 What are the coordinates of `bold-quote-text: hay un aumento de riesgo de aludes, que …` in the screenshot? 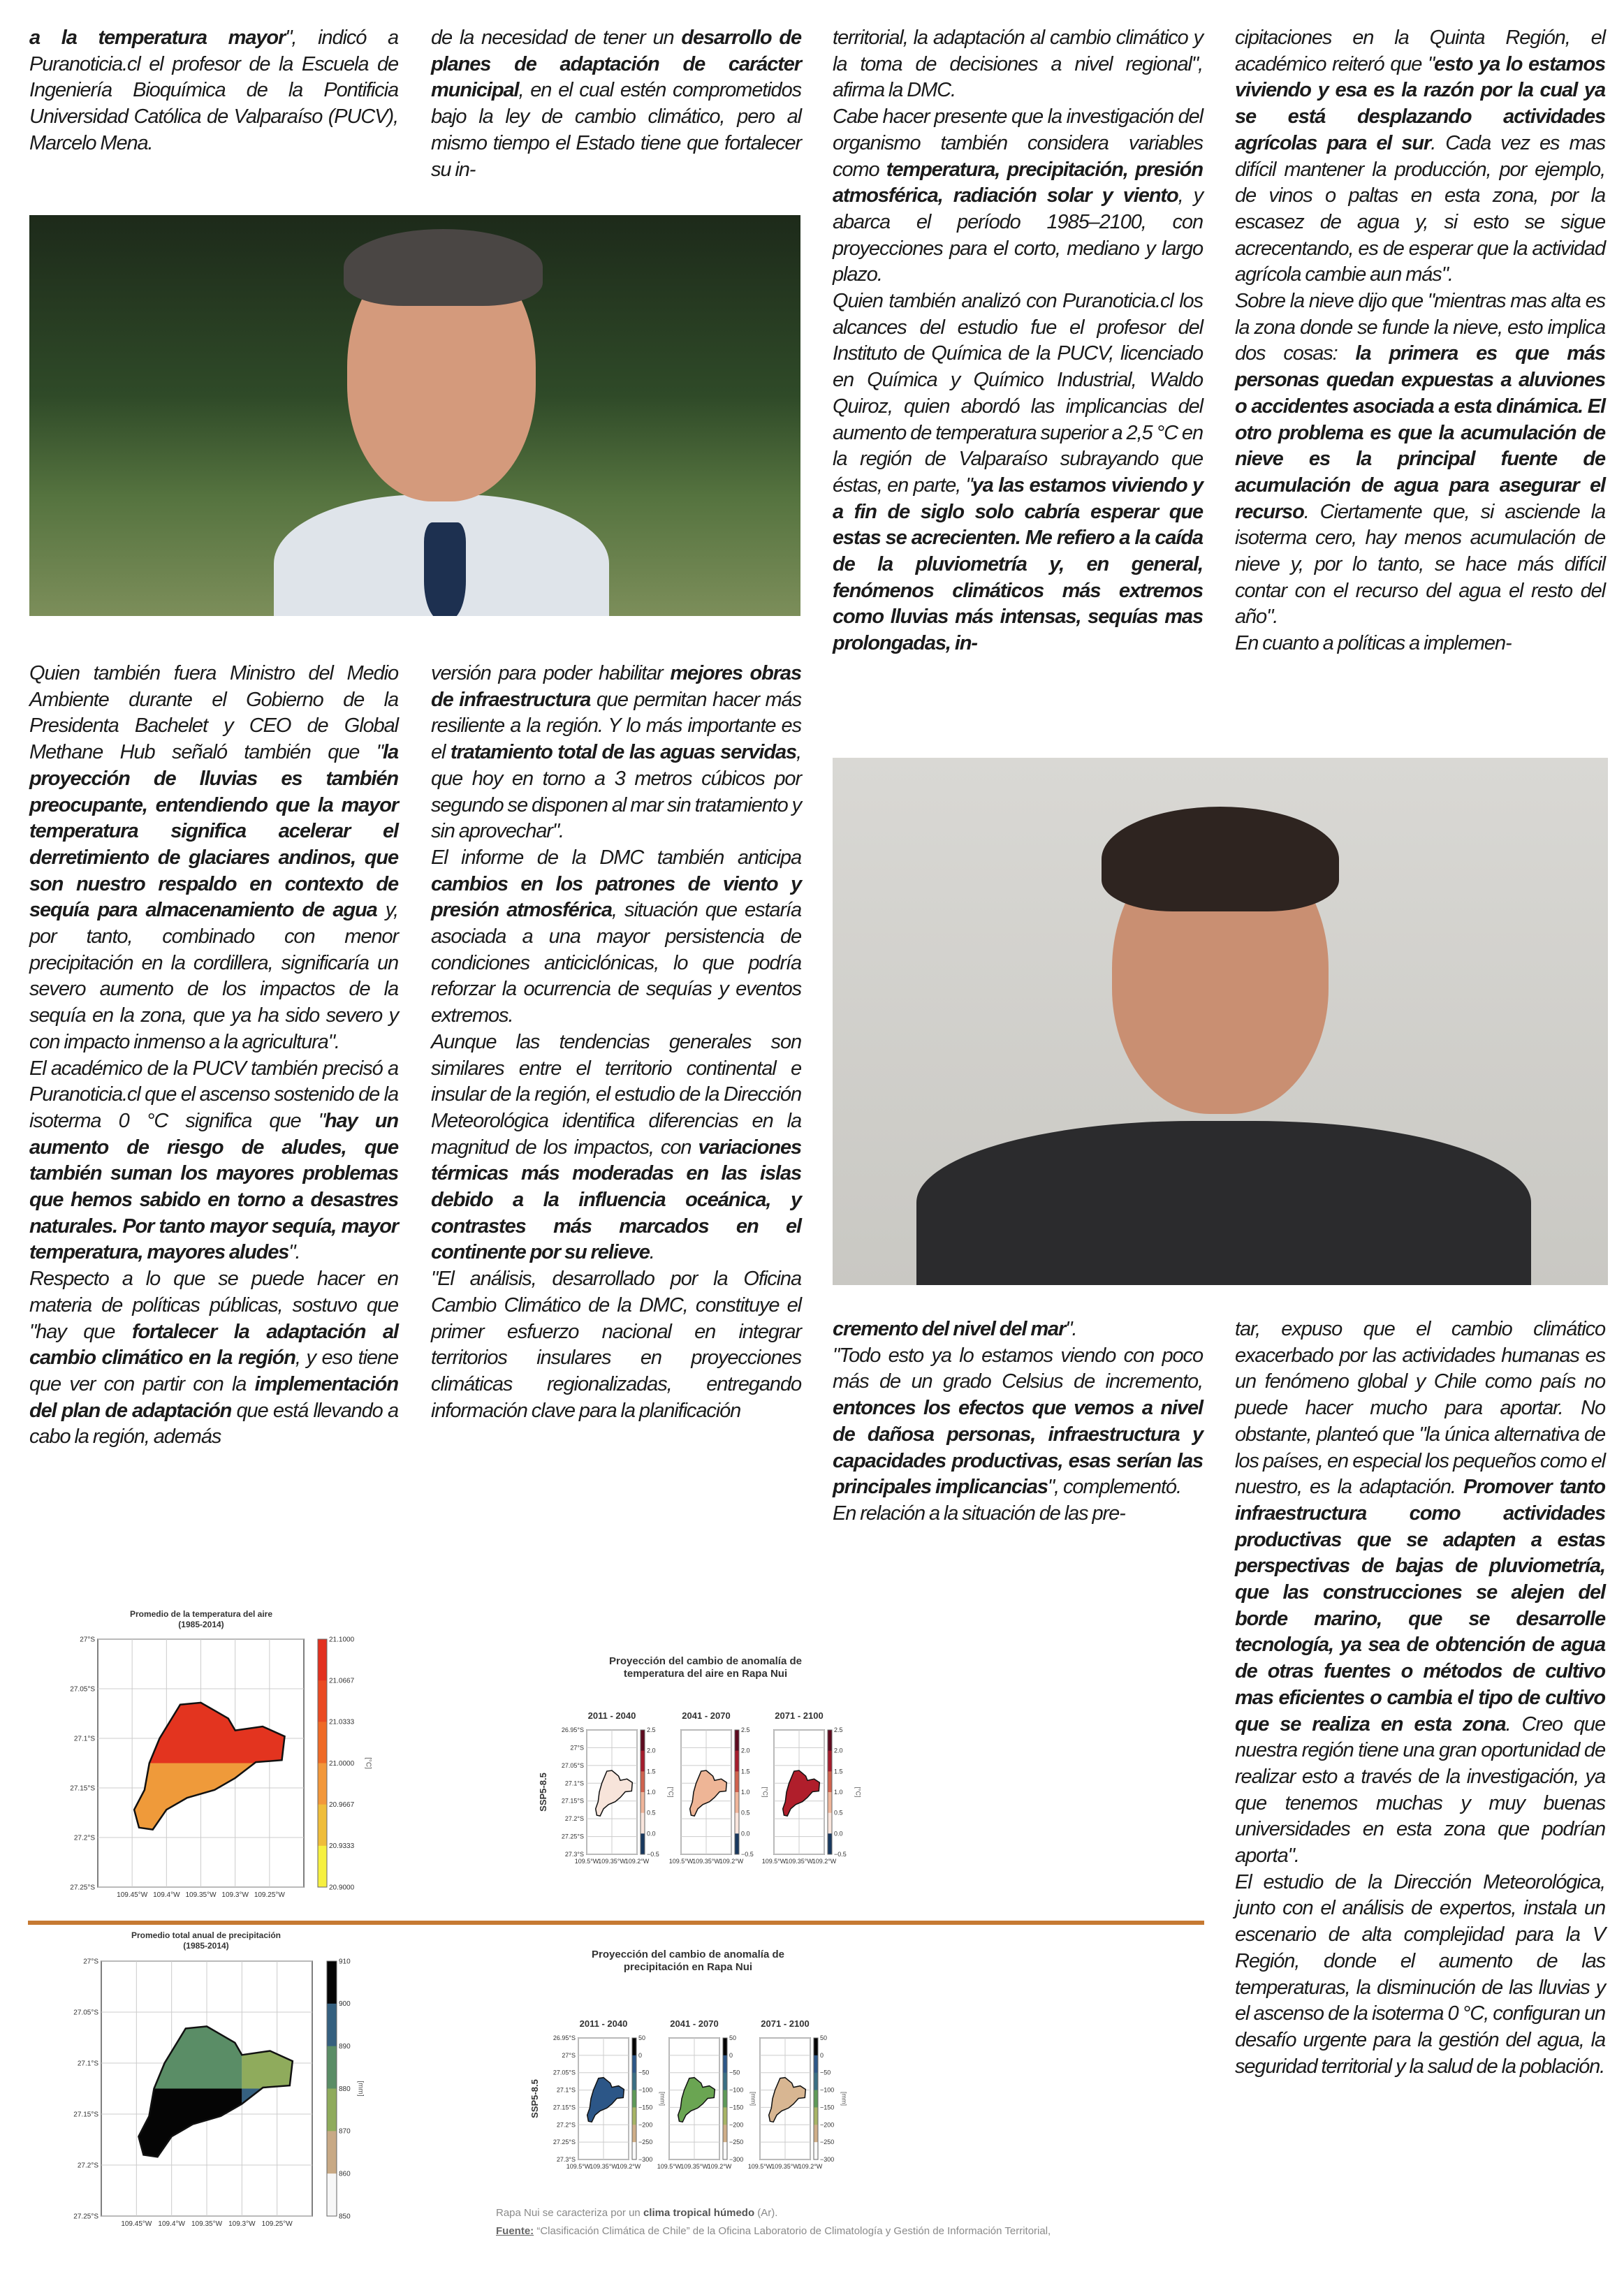 It's located at (214, 1186).